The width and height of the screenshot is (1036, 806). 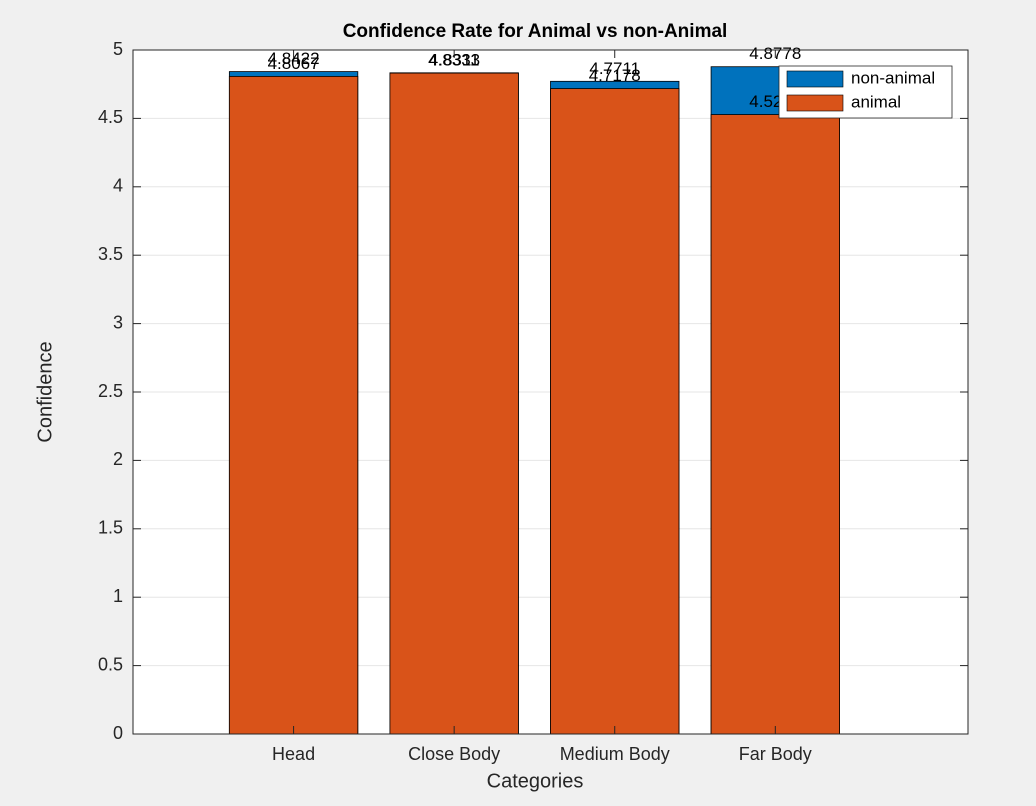 I want to click on legend: non-animal animal, so click(x=865, y=92).